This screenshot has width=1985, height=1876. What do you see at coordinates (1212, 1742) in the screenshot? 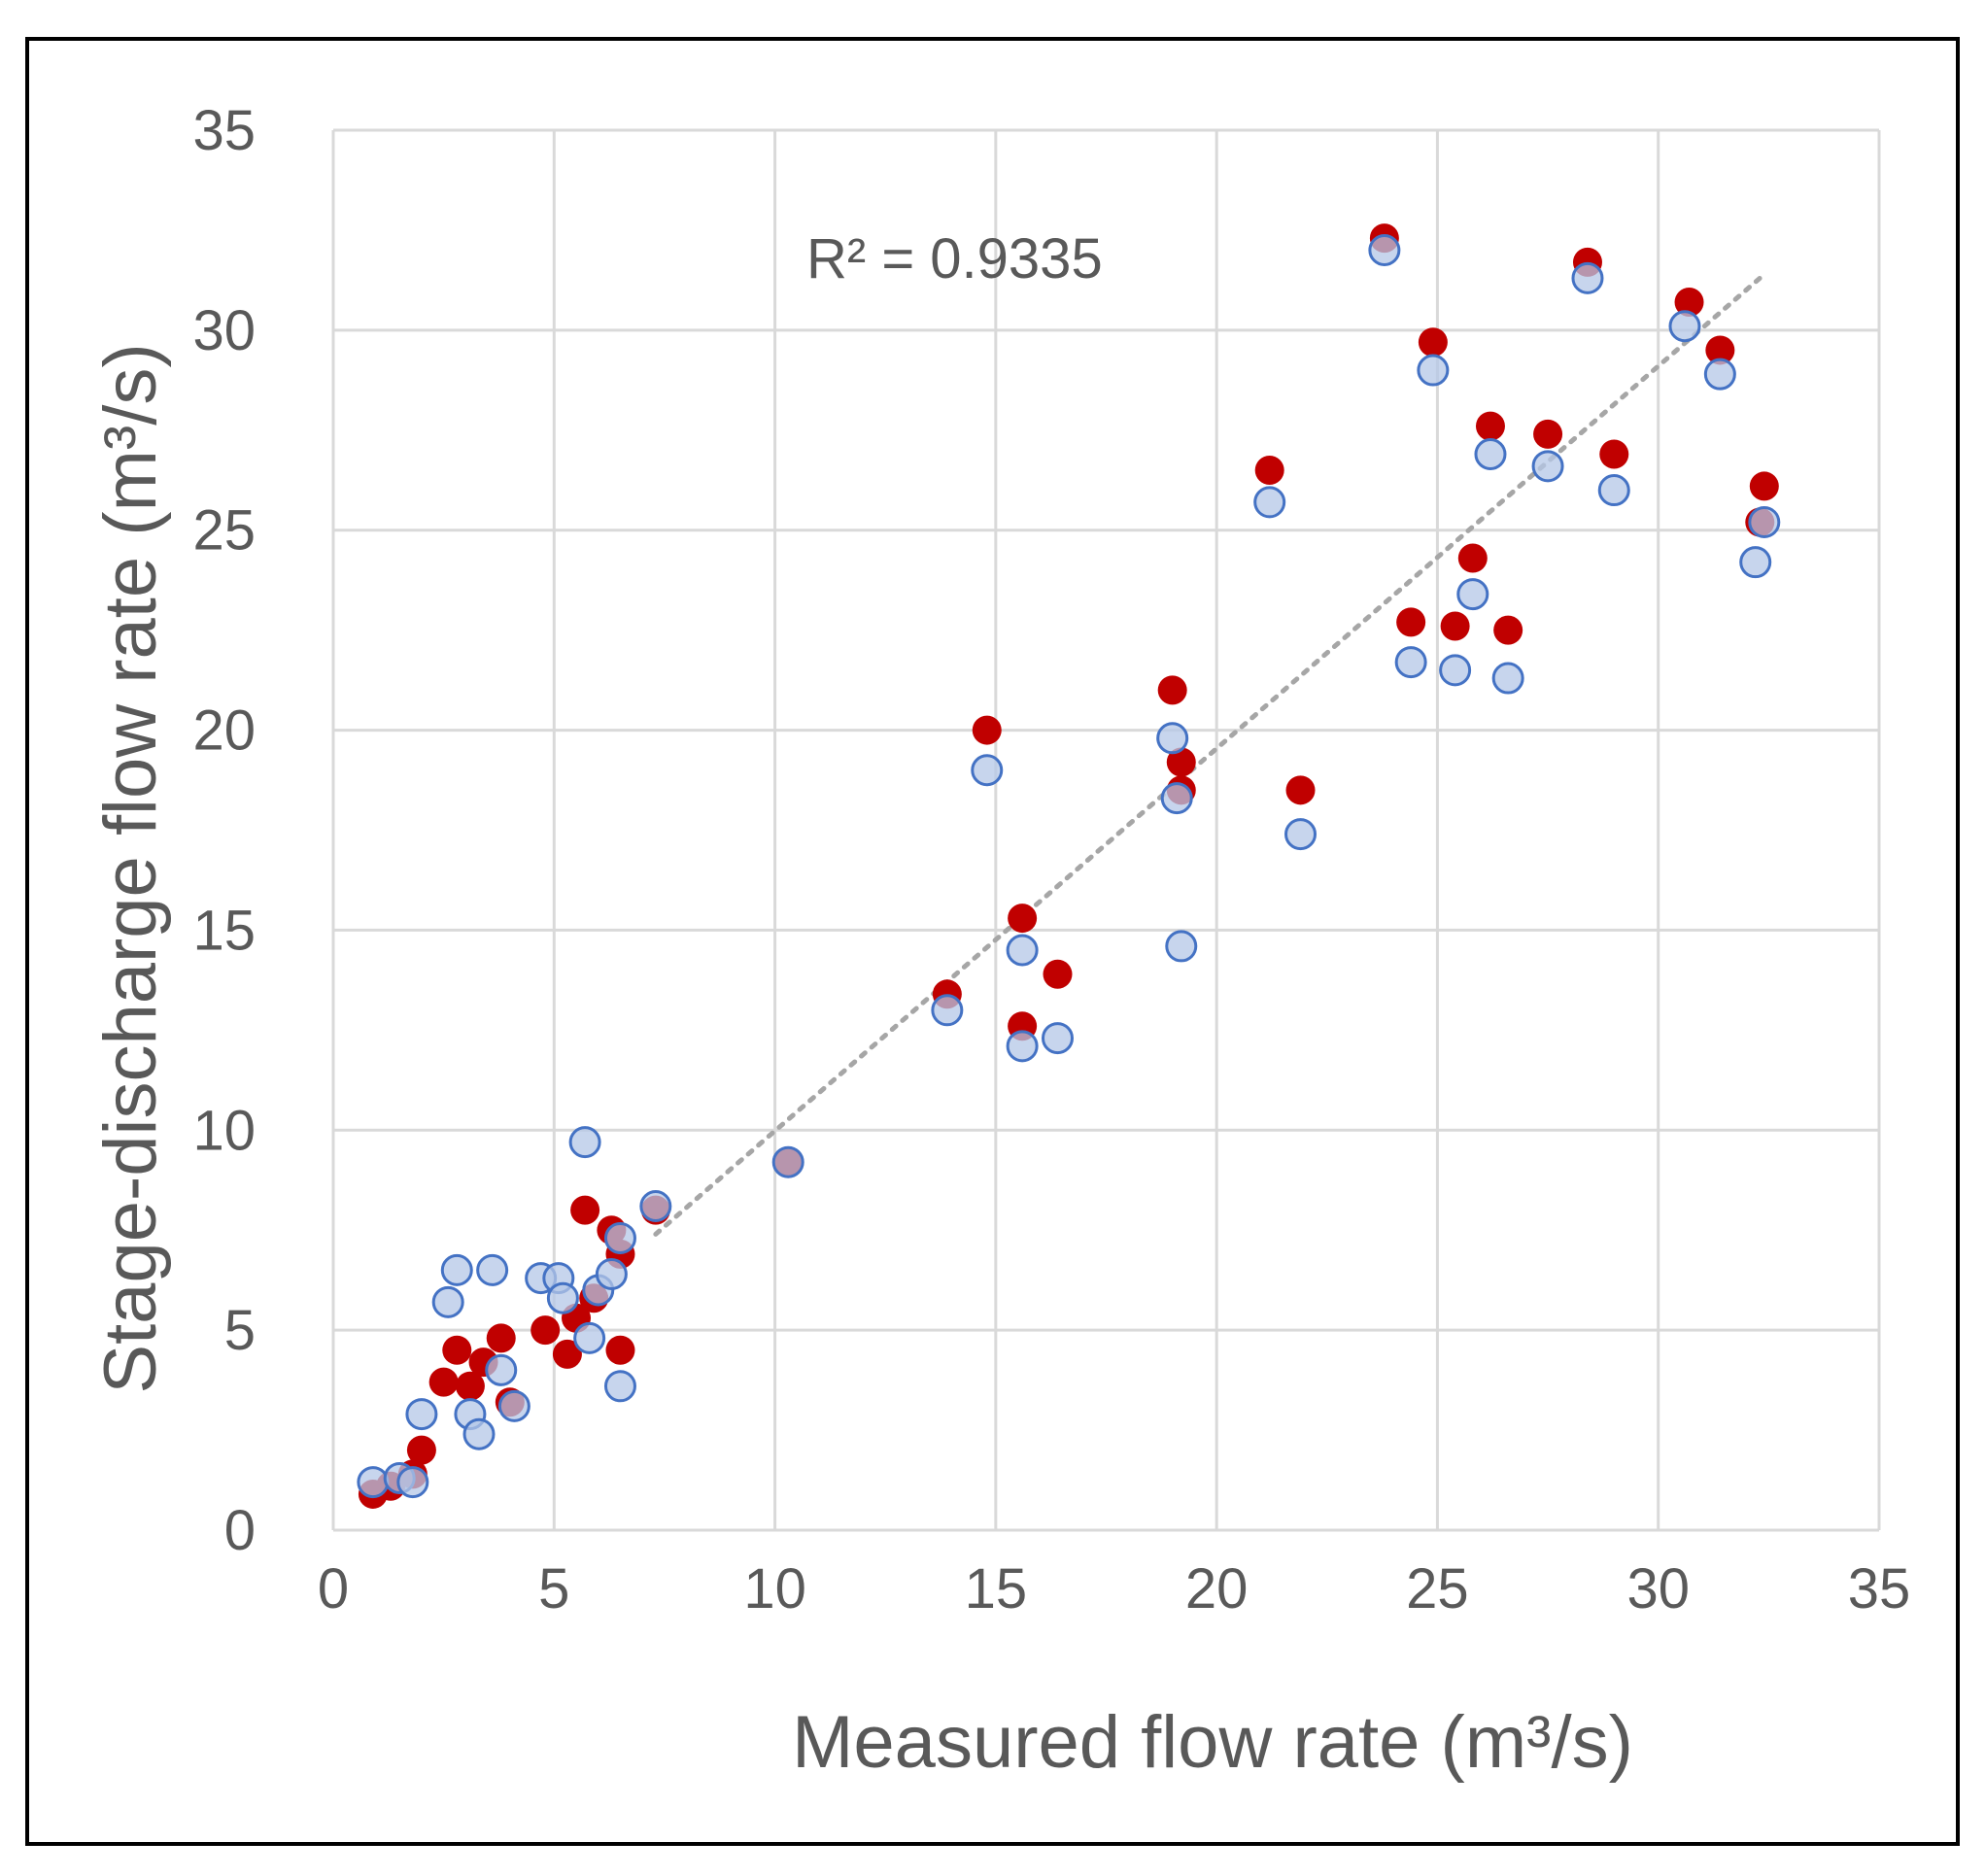
I see `x-axis-title: Measured flow rate (m³/s)` at bounding box center [1212, 1742].